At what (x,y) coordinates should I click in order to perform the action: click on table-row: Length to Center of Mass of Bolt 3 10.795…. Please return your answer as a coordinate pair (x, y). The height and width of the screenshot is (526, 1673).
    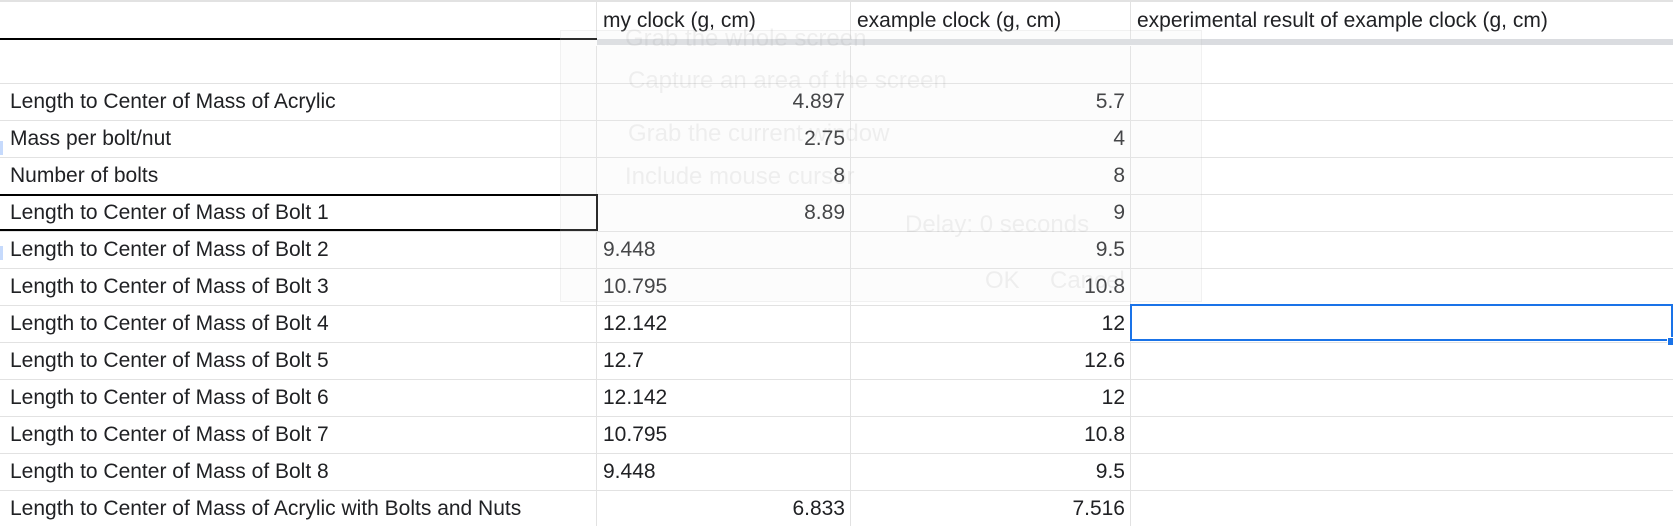
    Looking at the image, I should click on (836, 287).